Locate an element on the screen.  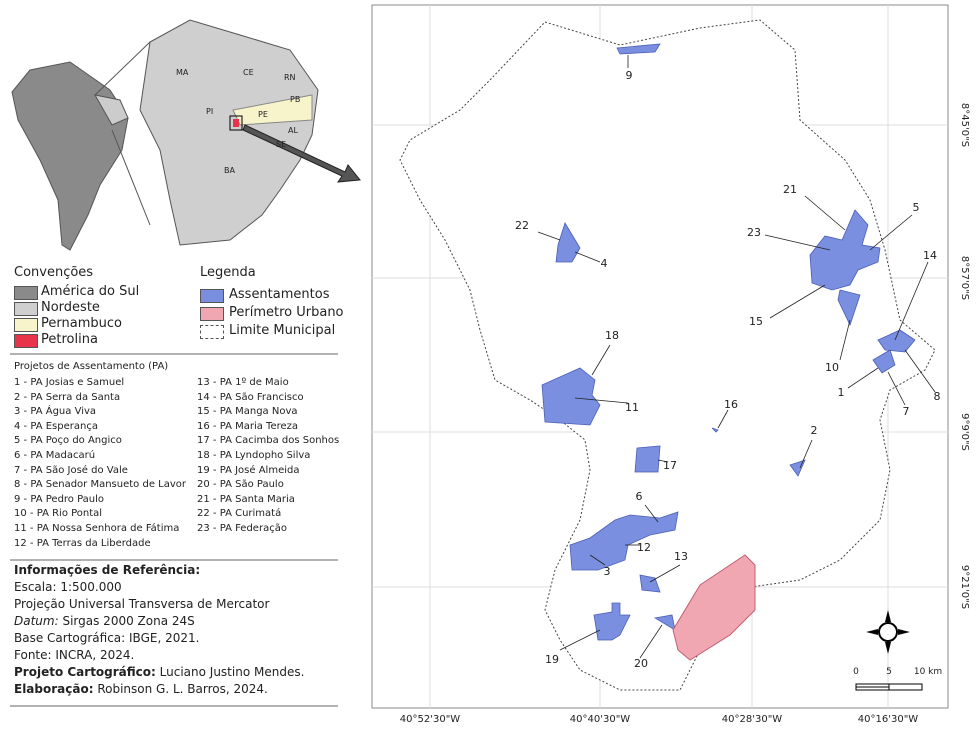
project-item: 20 - PA São Paulo is located at coordinates (240, 485).